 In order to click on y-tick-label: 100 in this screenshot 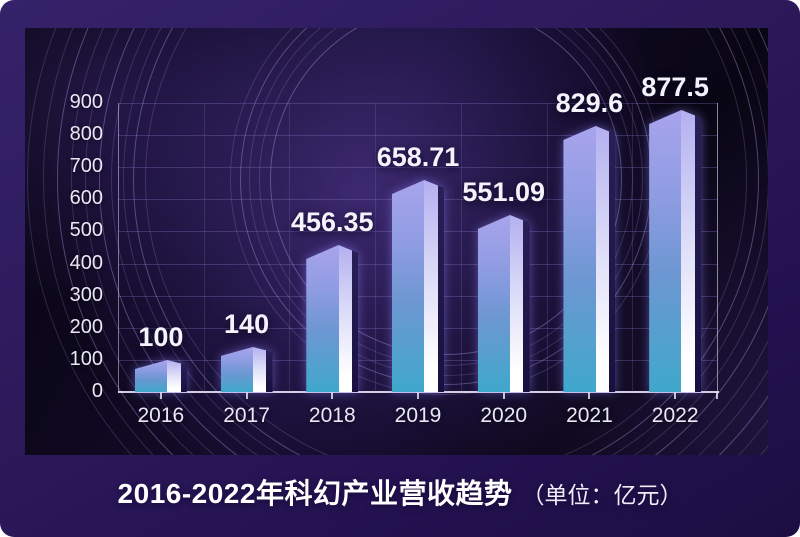, I will do `click(86, 358)`.